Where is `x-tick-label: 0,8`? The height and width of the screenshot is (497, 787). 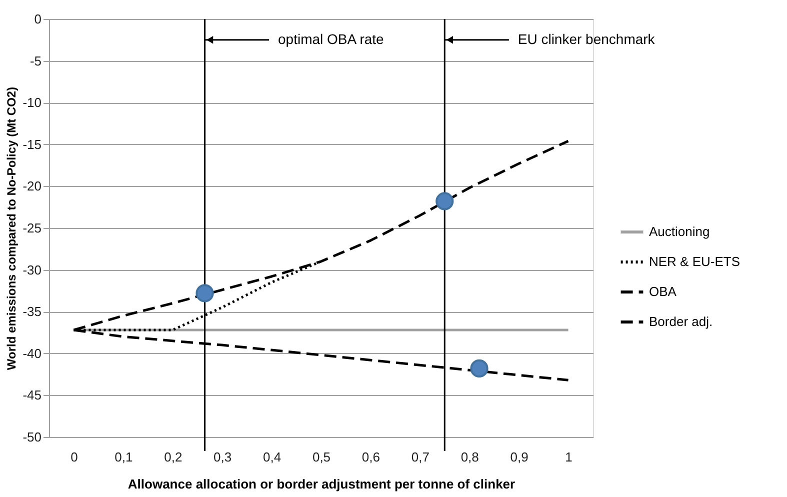
x-tick-label: 0,8 is located at coordinates (469, 457).